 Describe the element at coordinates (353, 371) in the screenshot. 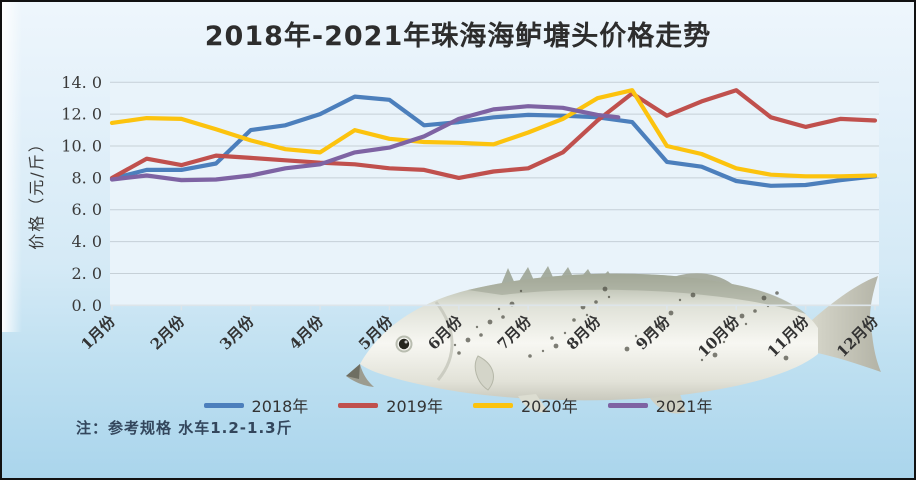

I see `fish-mouth-opening` at that location.